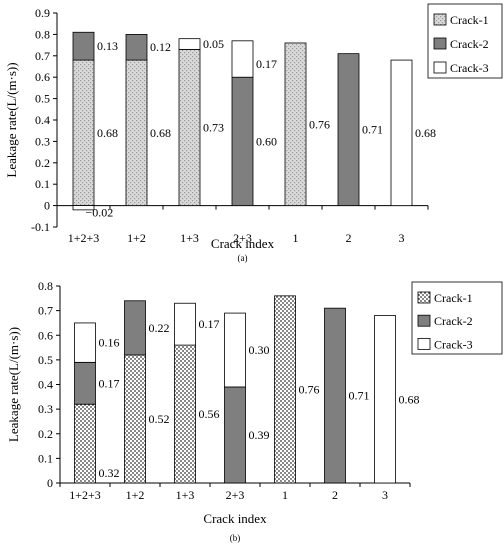 This screenshot has height=555, width=504. What do you see at coordinates (159, 328) in the screenshot?
I see `data-label: 0.22` at bounding box center [159, 328].